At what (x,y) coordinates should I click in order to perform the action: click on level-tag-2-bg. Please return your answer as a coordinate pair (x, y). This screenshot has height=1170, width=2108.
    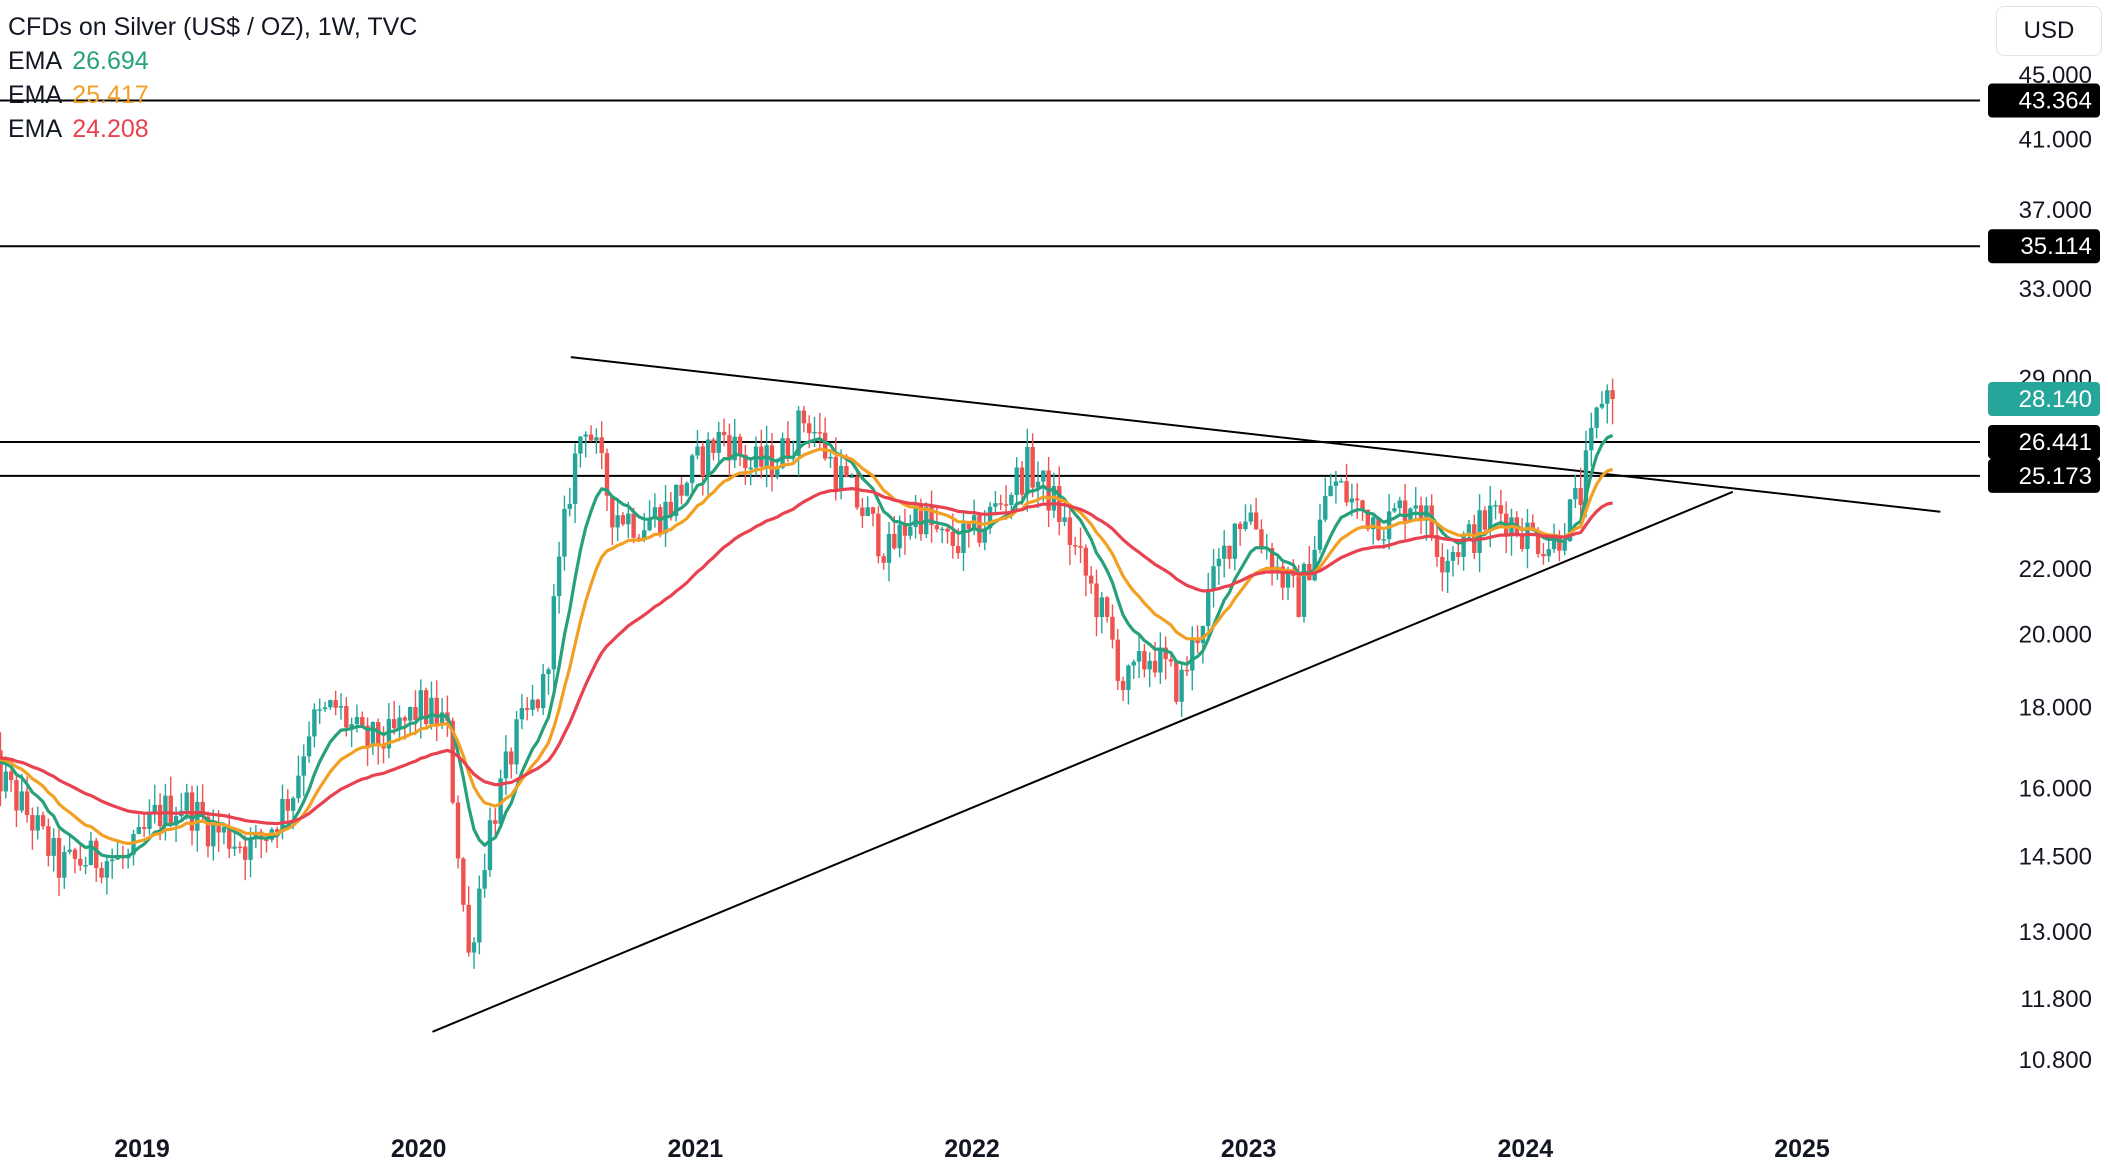
    Looking at the image, I should click on (2044, 442).